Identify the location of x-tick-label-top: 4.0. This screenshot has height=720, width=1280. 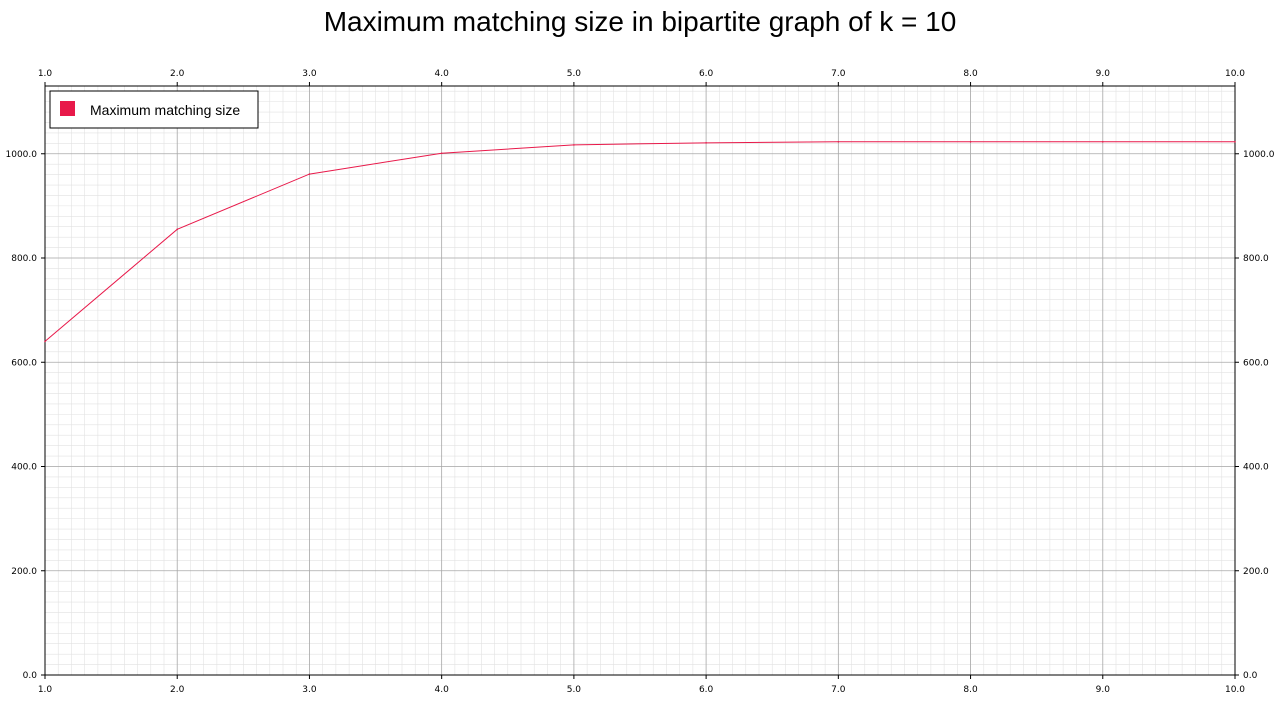
(442, 74).